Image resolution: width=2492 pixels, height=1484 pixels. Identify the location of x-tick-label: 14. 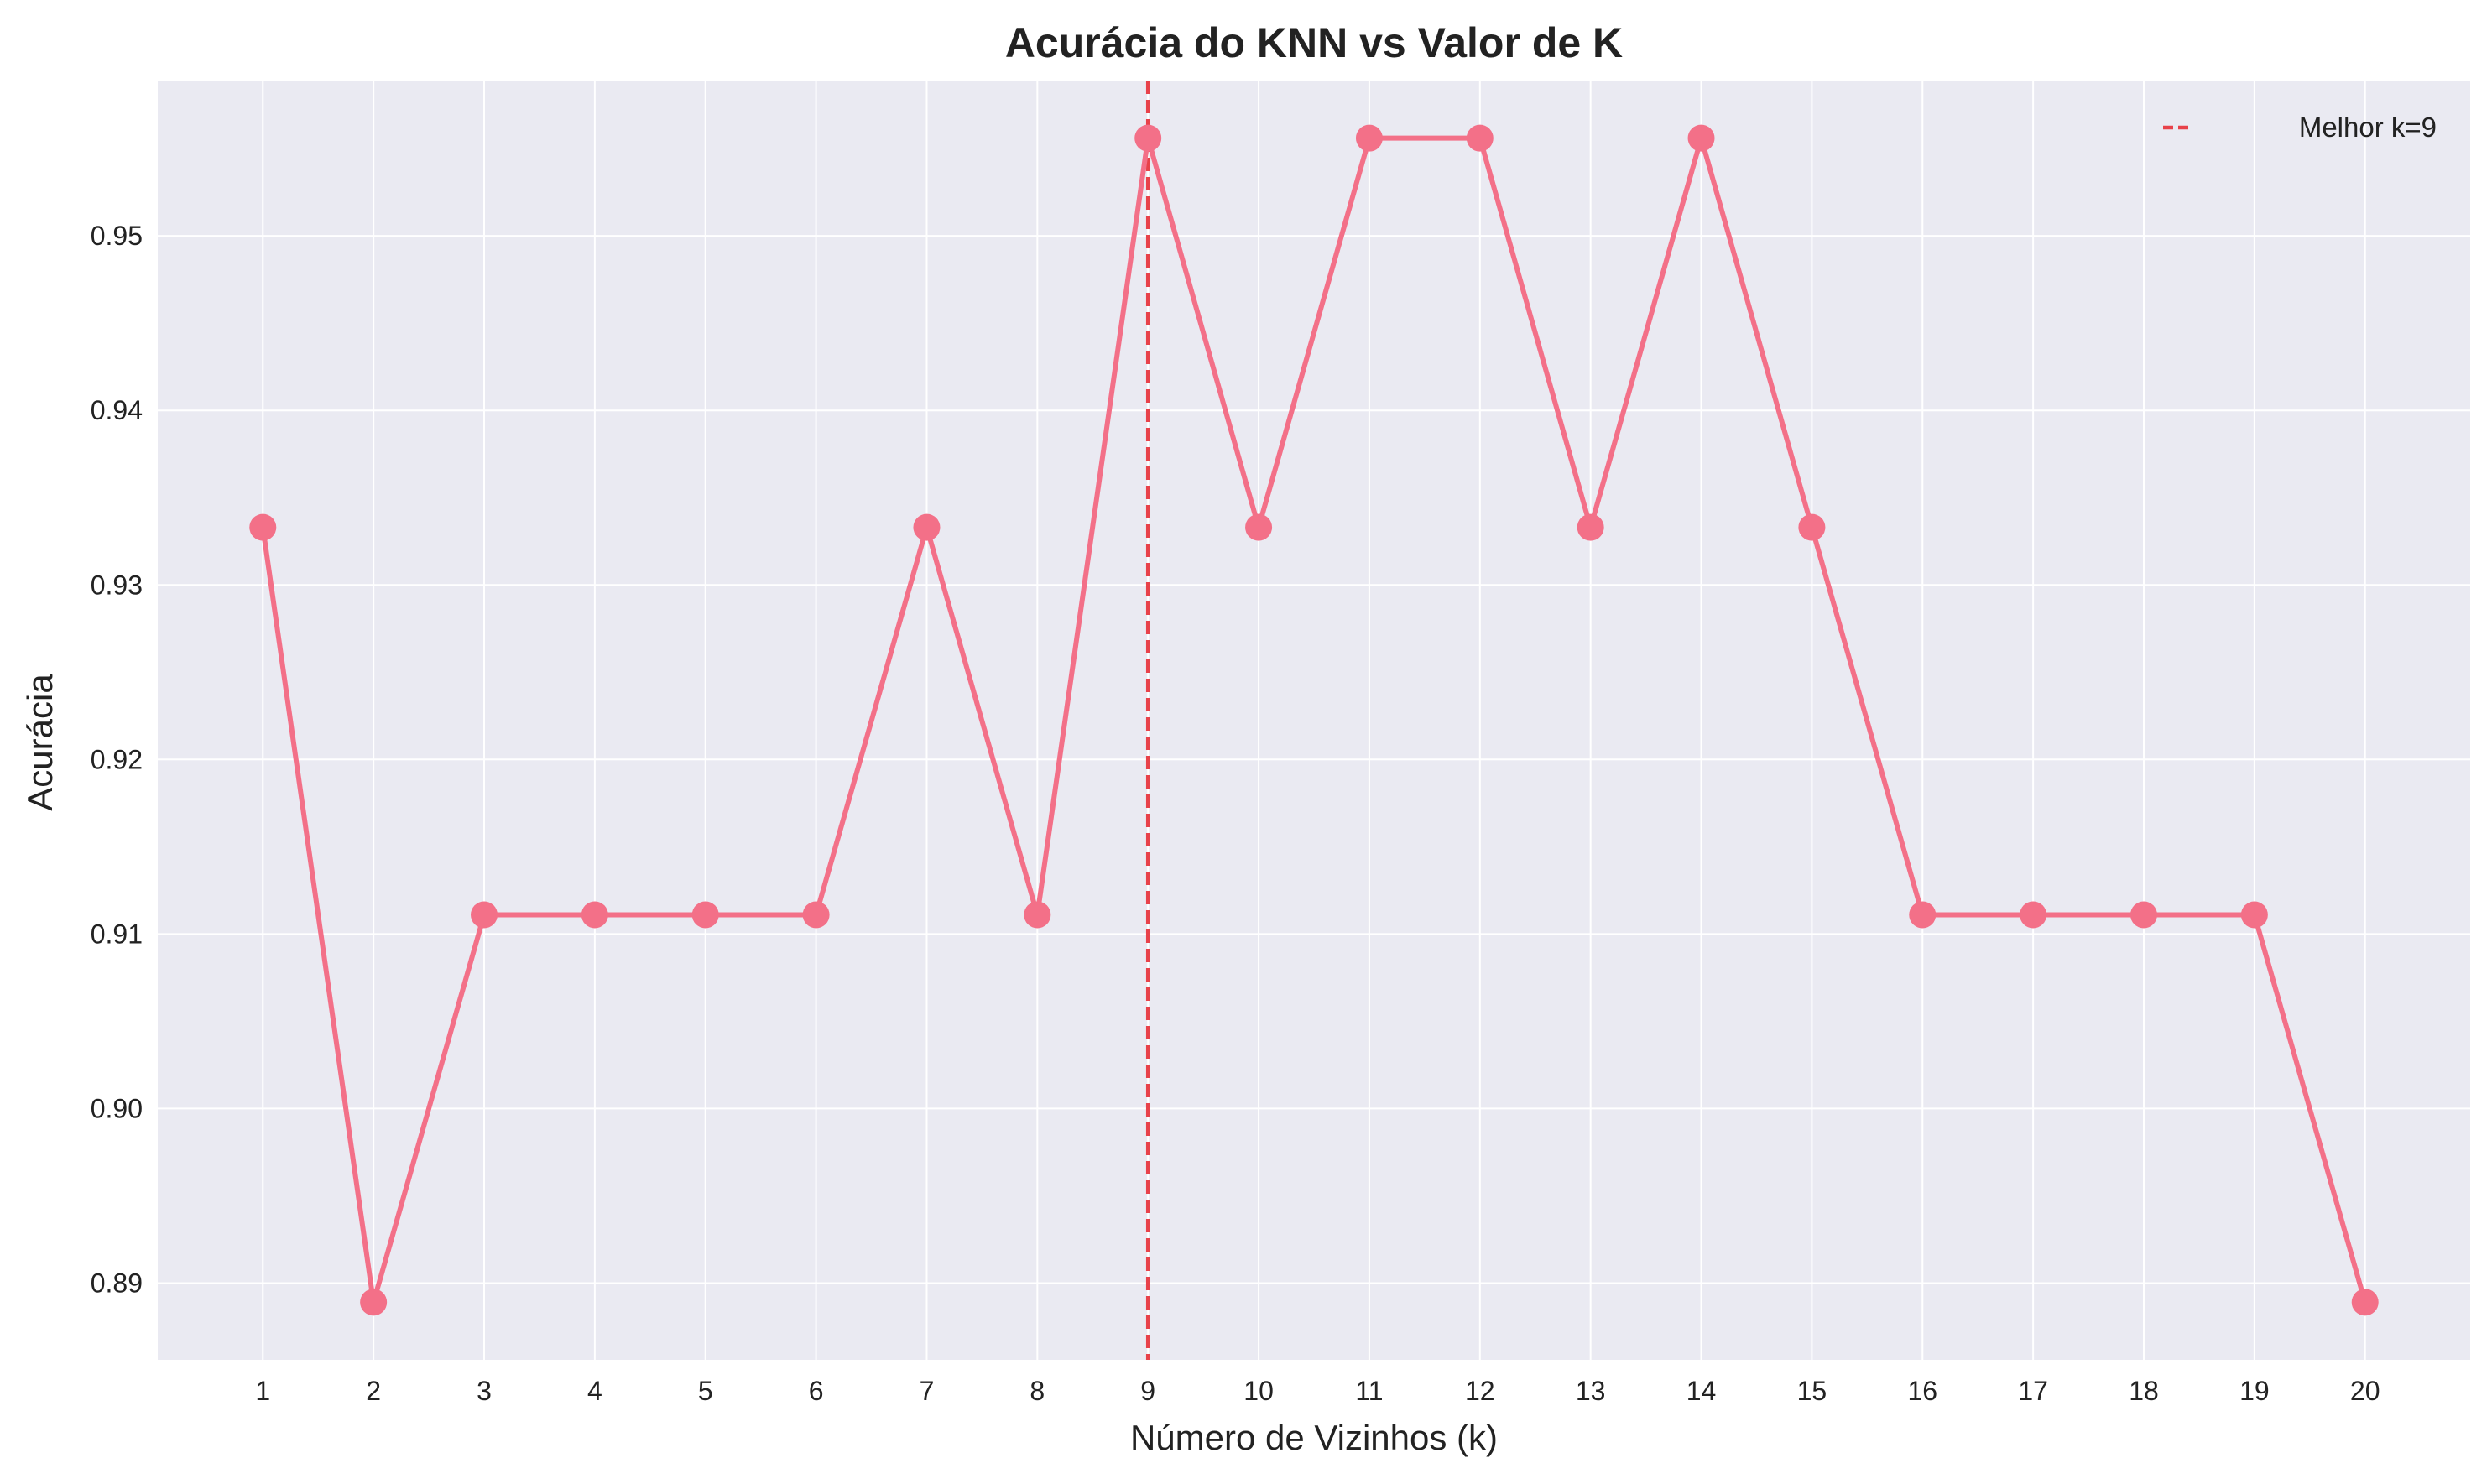
(1702, 1391).